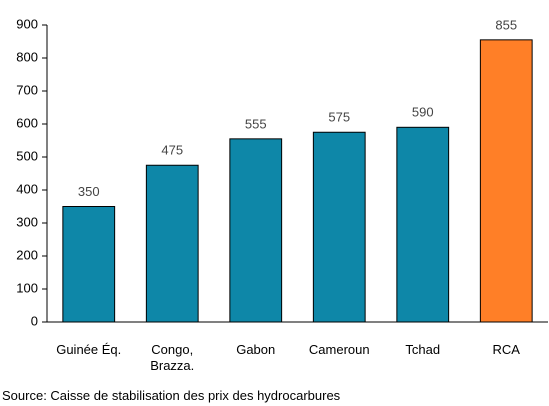  I want to click on y-tick-label: 700, so click(27, 89).